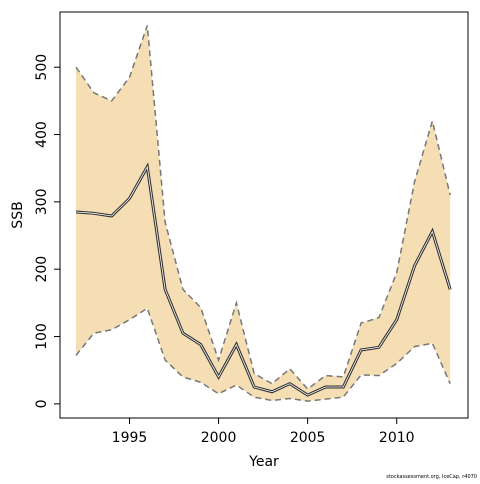  What do you see at coordinates (130, 438) in the screenshot?
I see `x-tick-label: 1995` at bounding box center [130, 438].